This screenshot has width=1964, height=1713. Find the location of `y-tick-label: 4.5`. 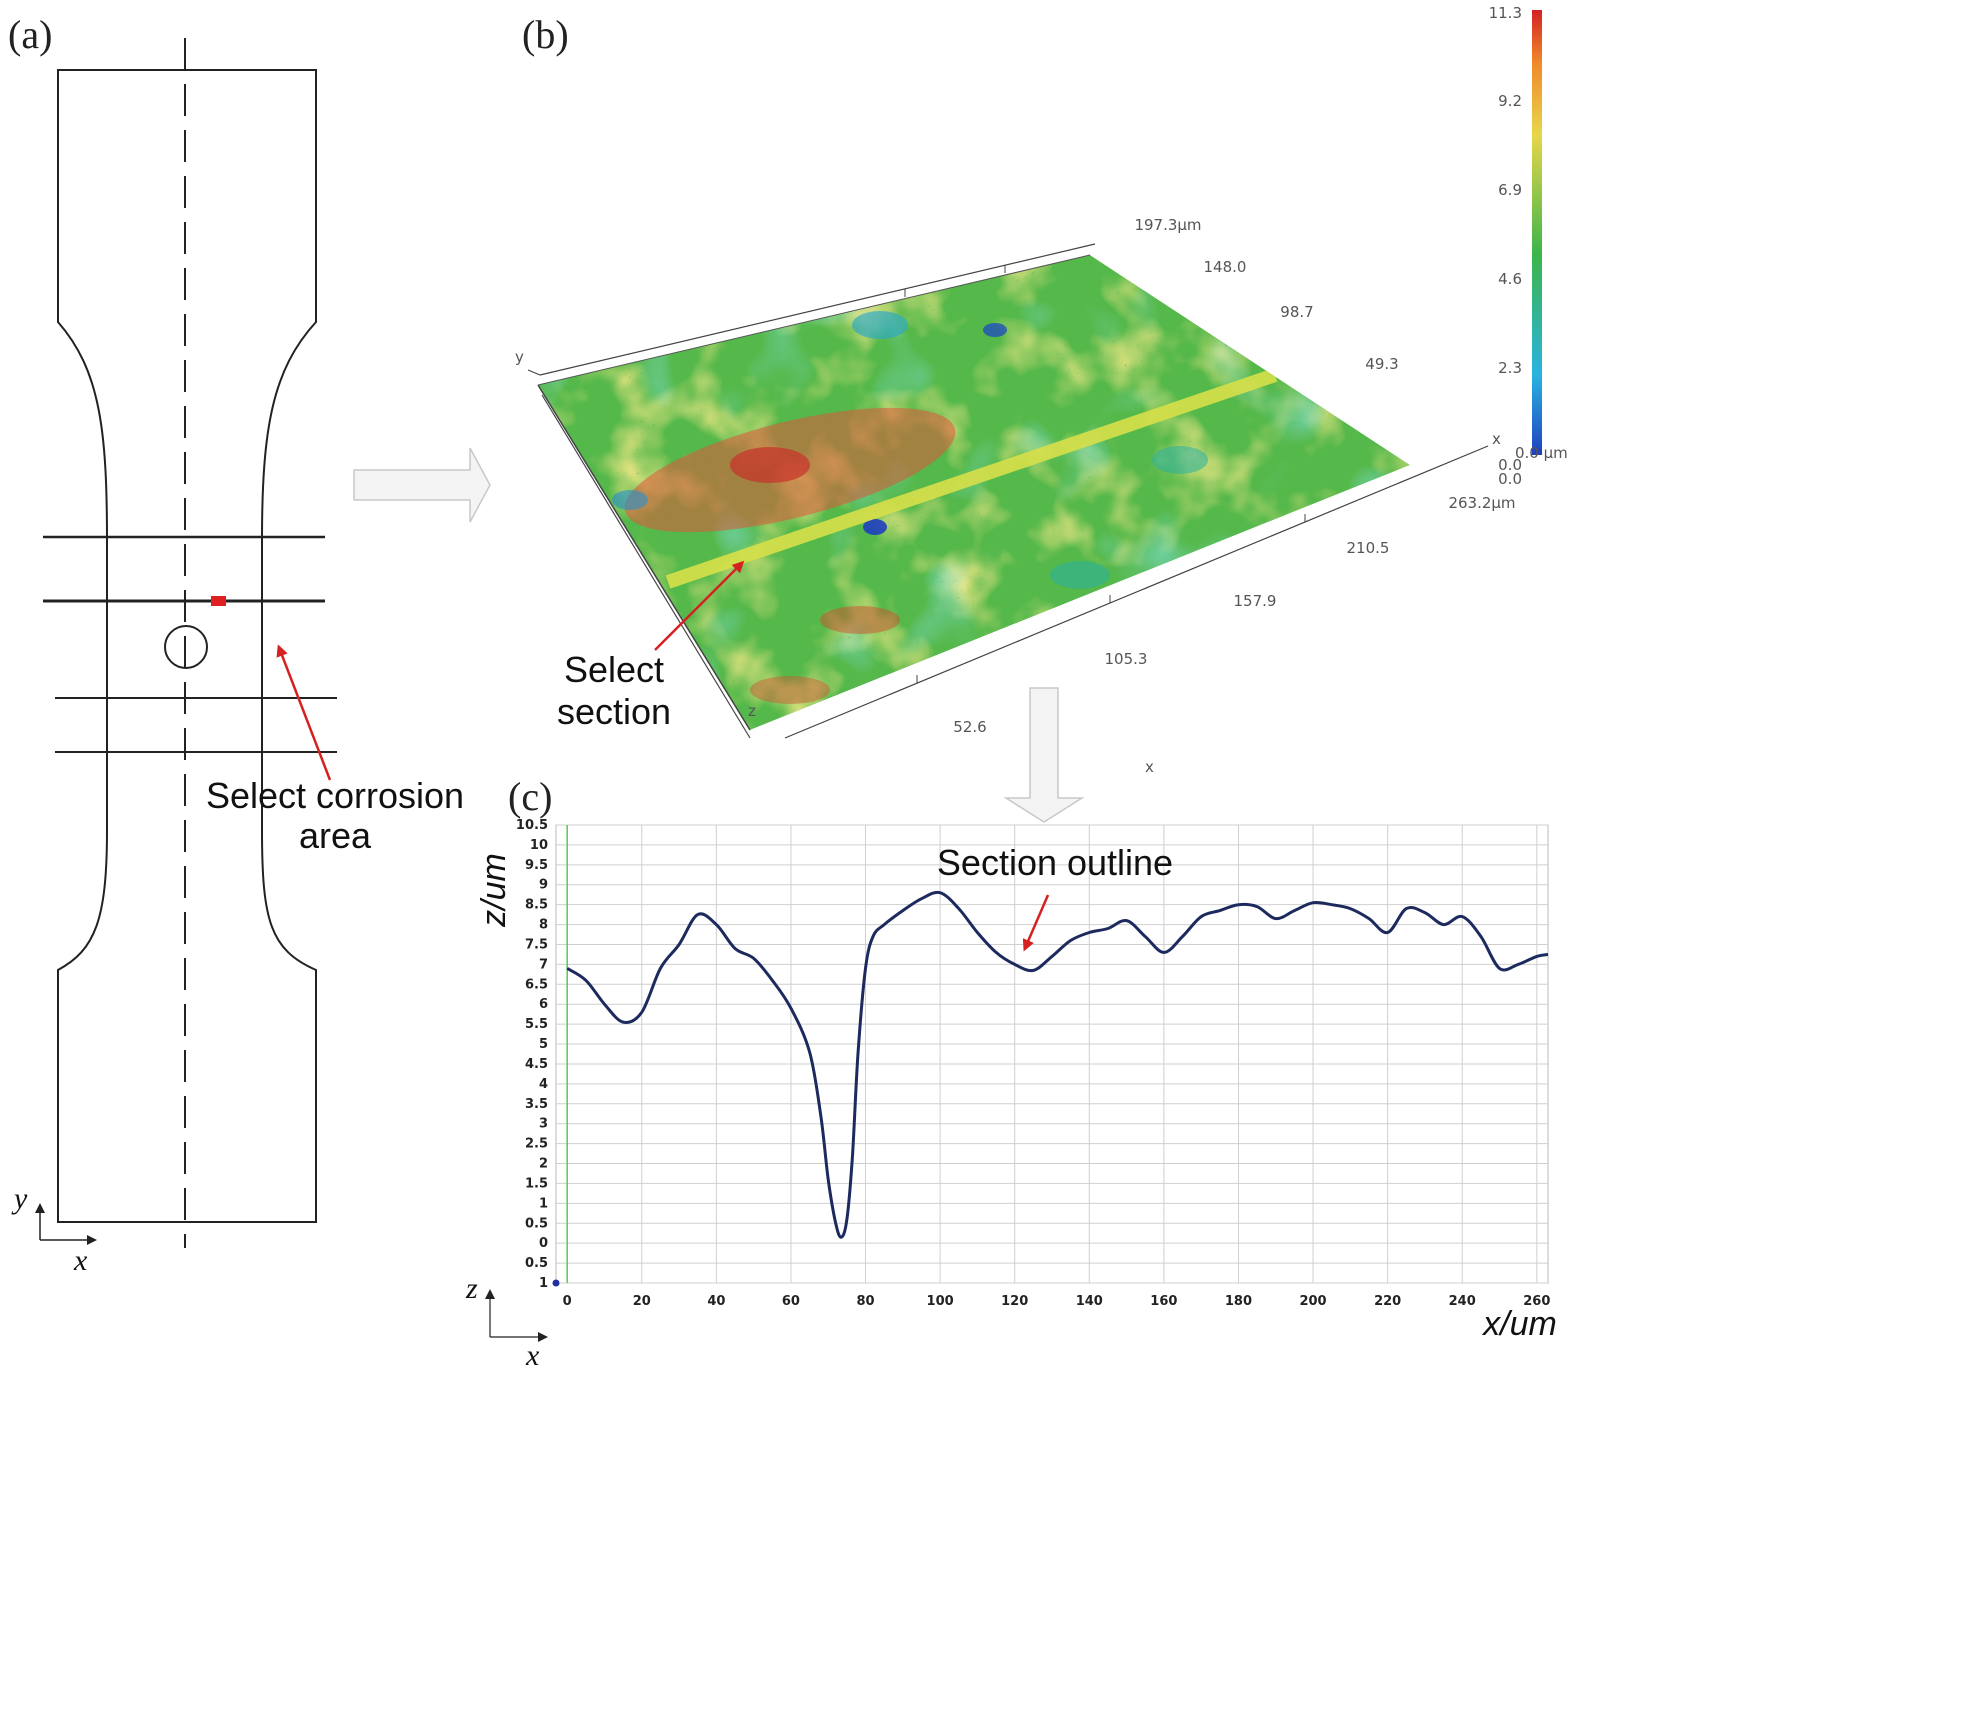

y-tick-label: 4.5 is located at coordinates (536, 1064).